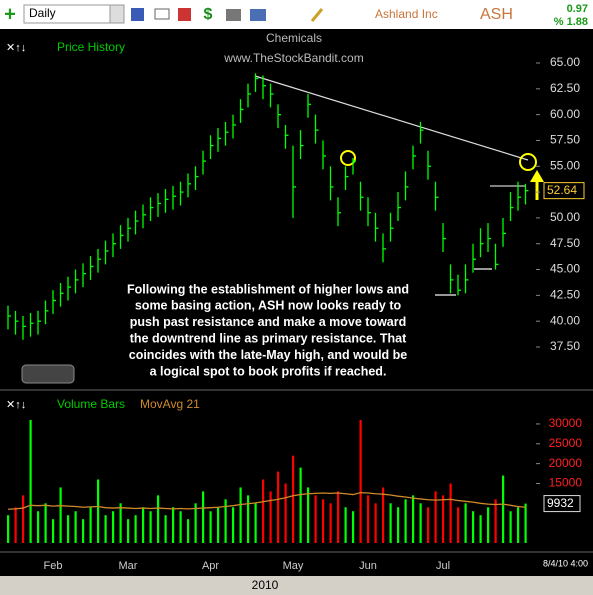 The height and width of the screenshot is (595, 593). What do you see at coordinates (565, 563) in the screenshot?
I see `date-stamp: 8/4/10 4:00` at bounding box center [565, 563].